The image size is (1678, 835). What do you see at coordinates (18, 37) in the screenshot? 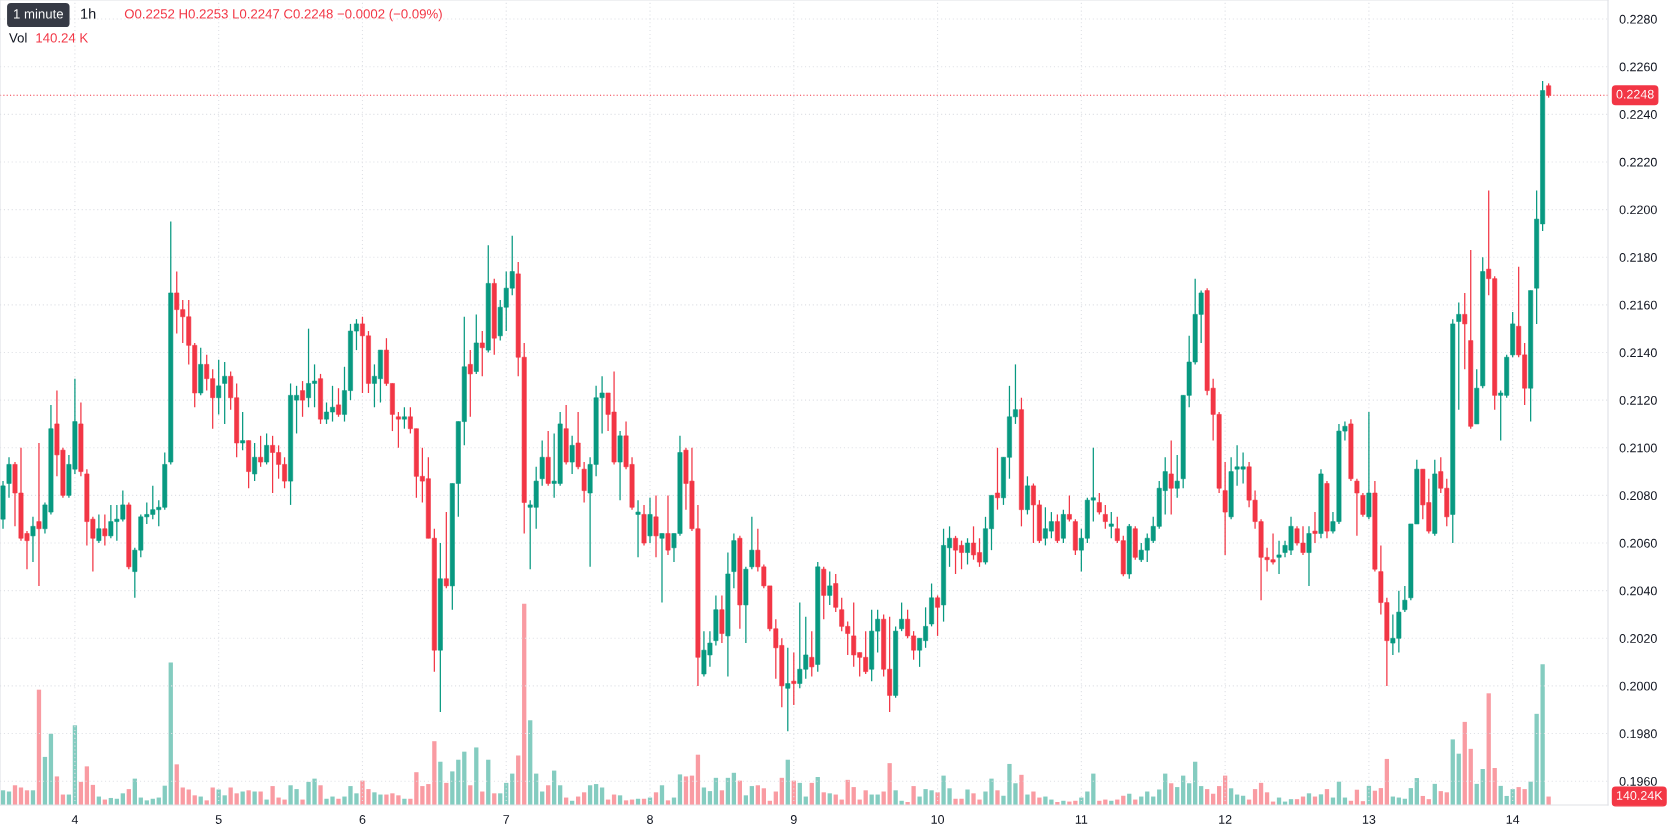
I see `annotation: Vol` at bounding box center [18, 37].